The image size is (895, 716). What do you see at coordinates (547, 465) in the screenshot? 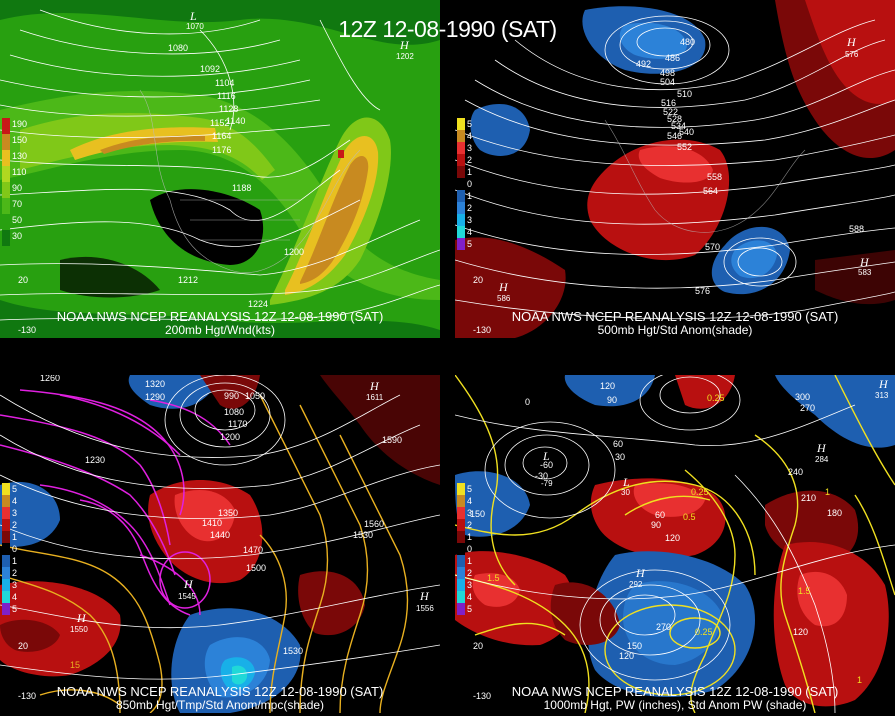
I see `contour-label: -60` at bounding box center [547, 465].